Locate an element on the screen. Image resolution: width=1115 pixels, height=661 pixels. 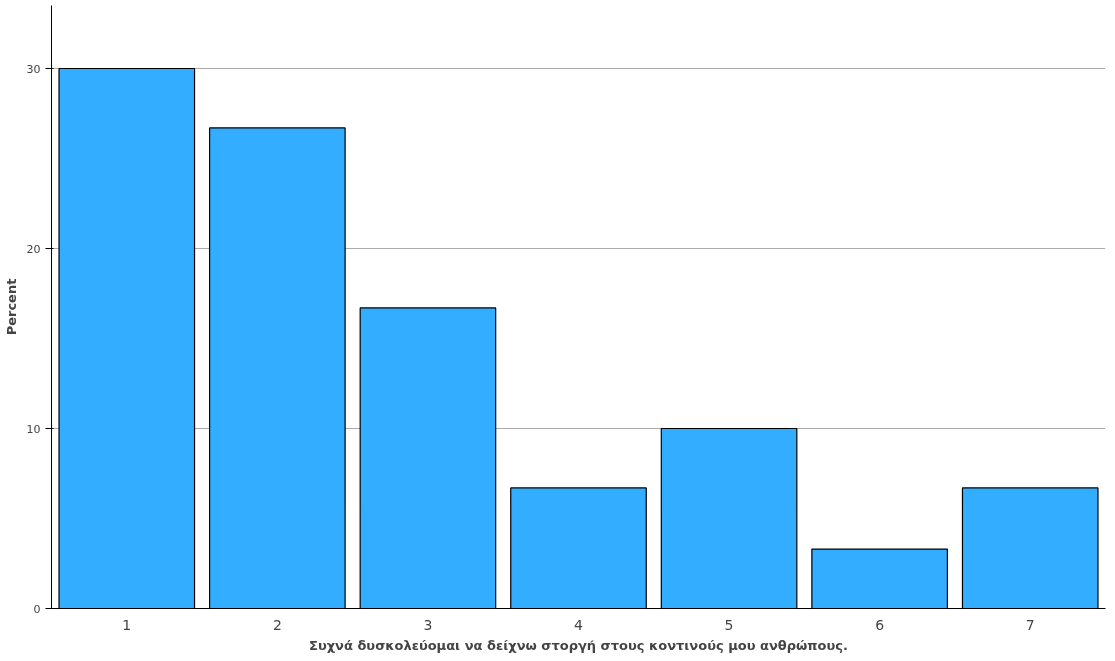
x-tick-label: 6 is located at coordinates (880, 624).